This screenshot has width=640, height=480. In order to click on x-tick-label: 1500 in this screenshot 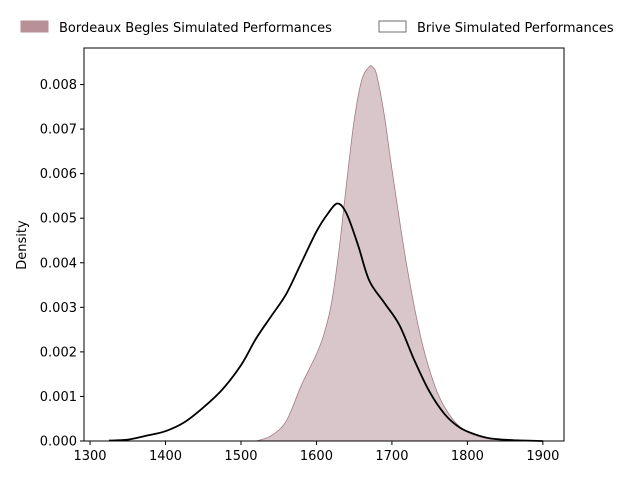, I will do `click(240, 456)`.